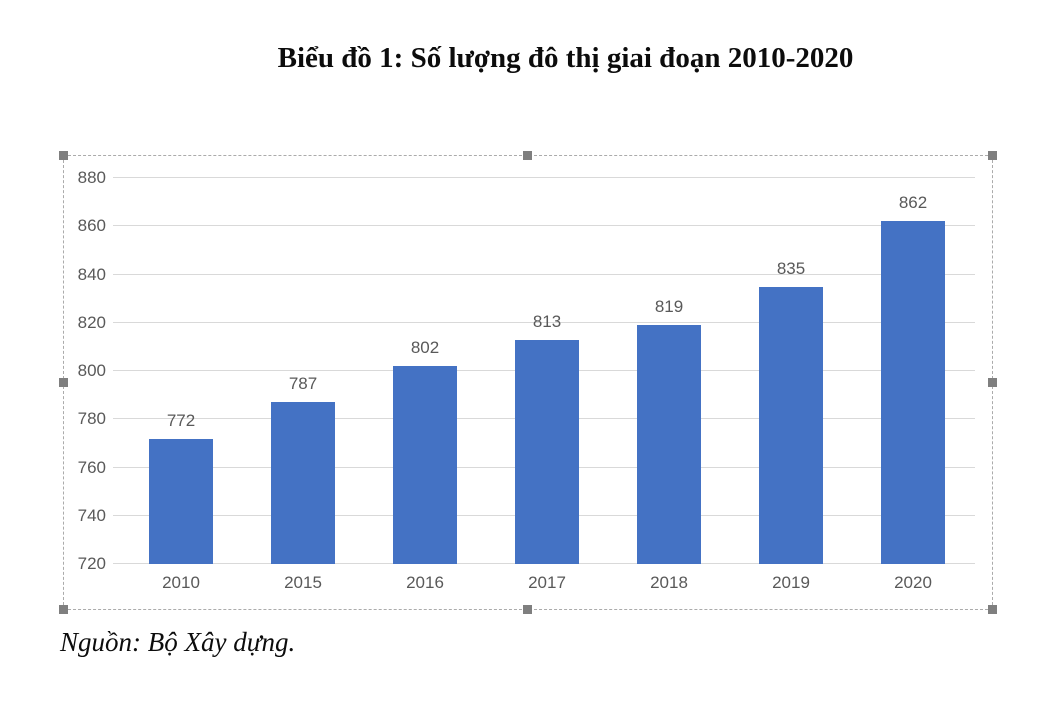 Image resolution: width=1061 pixels, height=706 pixels. Describe the element at coordinates (669, 444) in the screenshot. I see `bar-2018` at that location.